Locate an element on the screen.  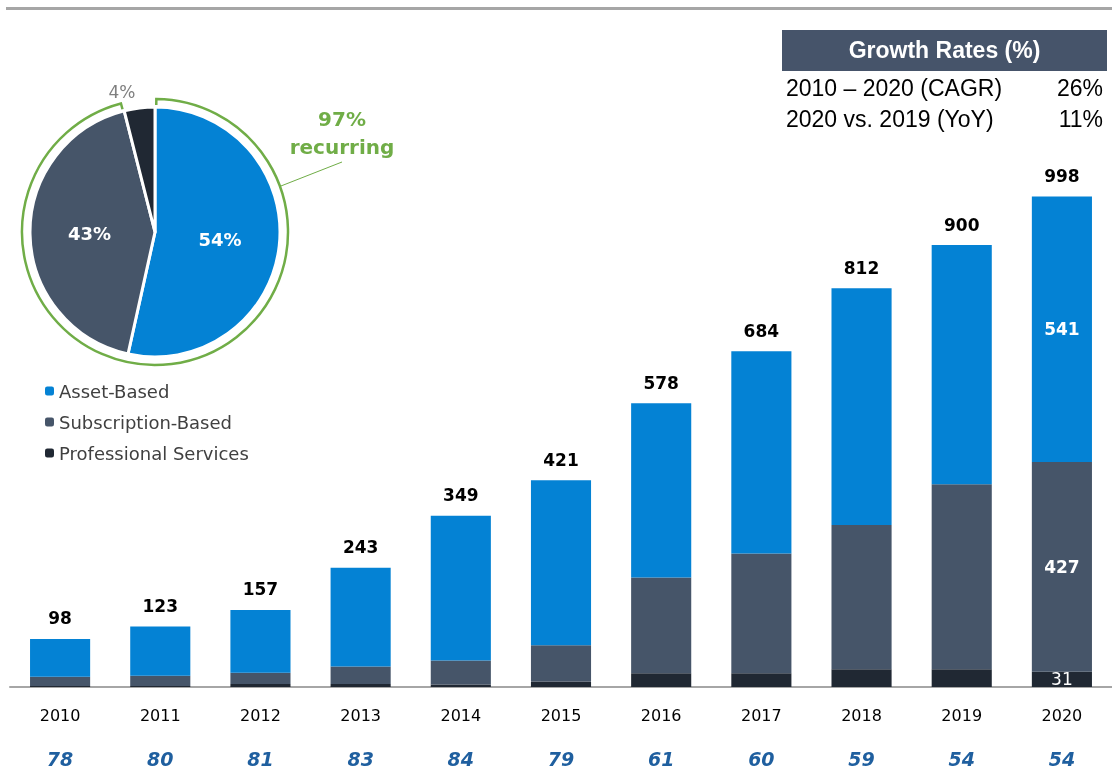
data-label: 31 is located at coordinates (1062, 679).